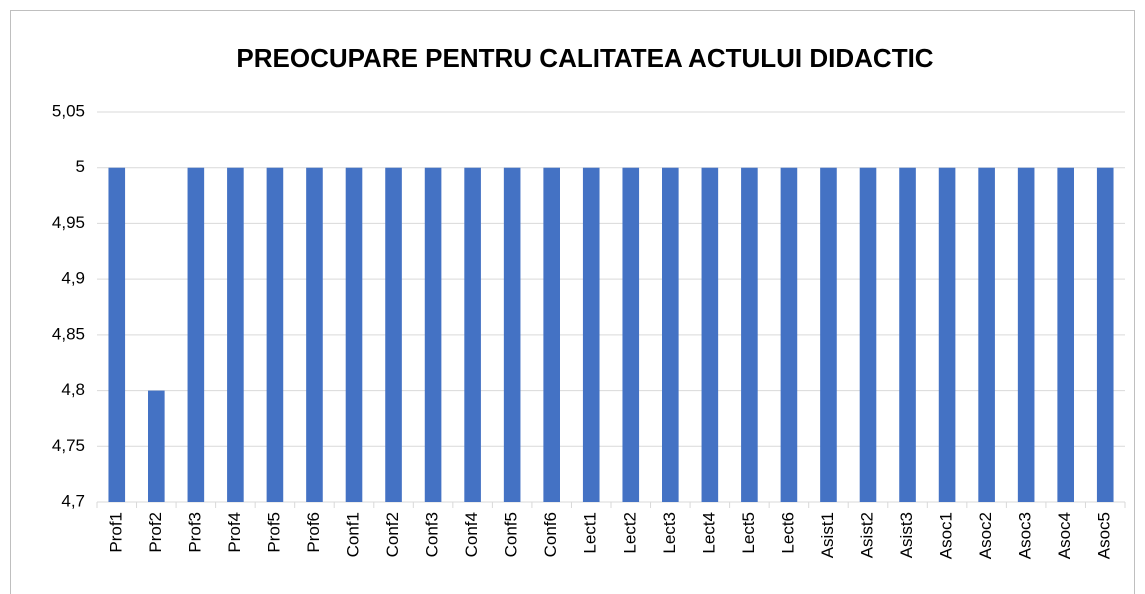  I want to click on y-tick-label: 5,05, so click(68, 110).